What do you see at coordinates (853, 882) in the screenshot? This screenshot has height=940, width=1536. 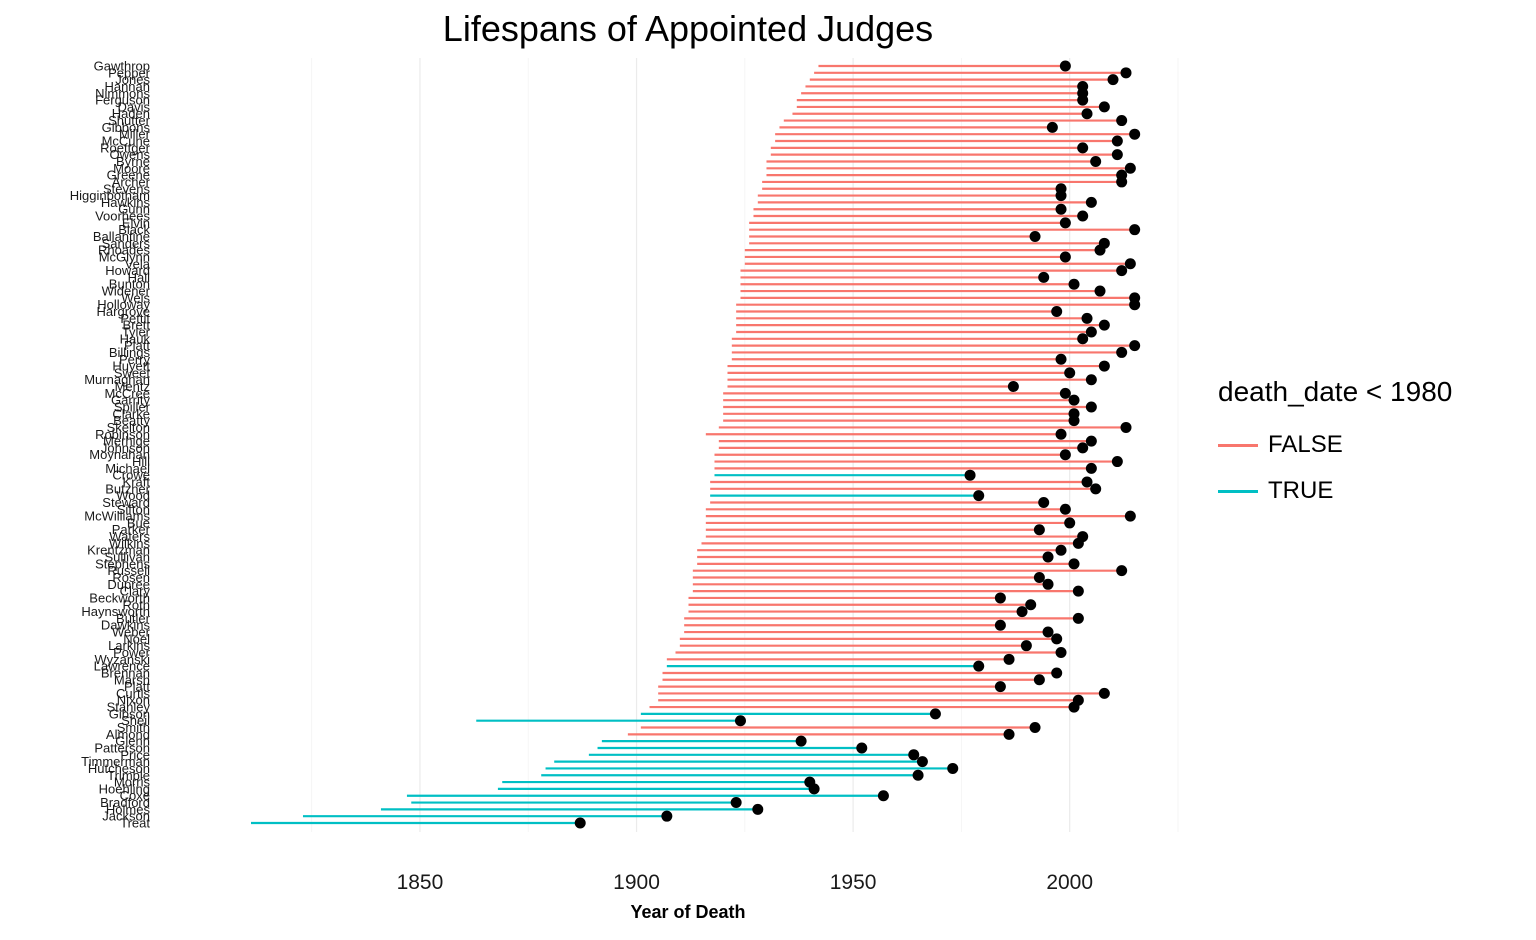 I see `x-tick-label: 1950` at bounding box center [853, 882].